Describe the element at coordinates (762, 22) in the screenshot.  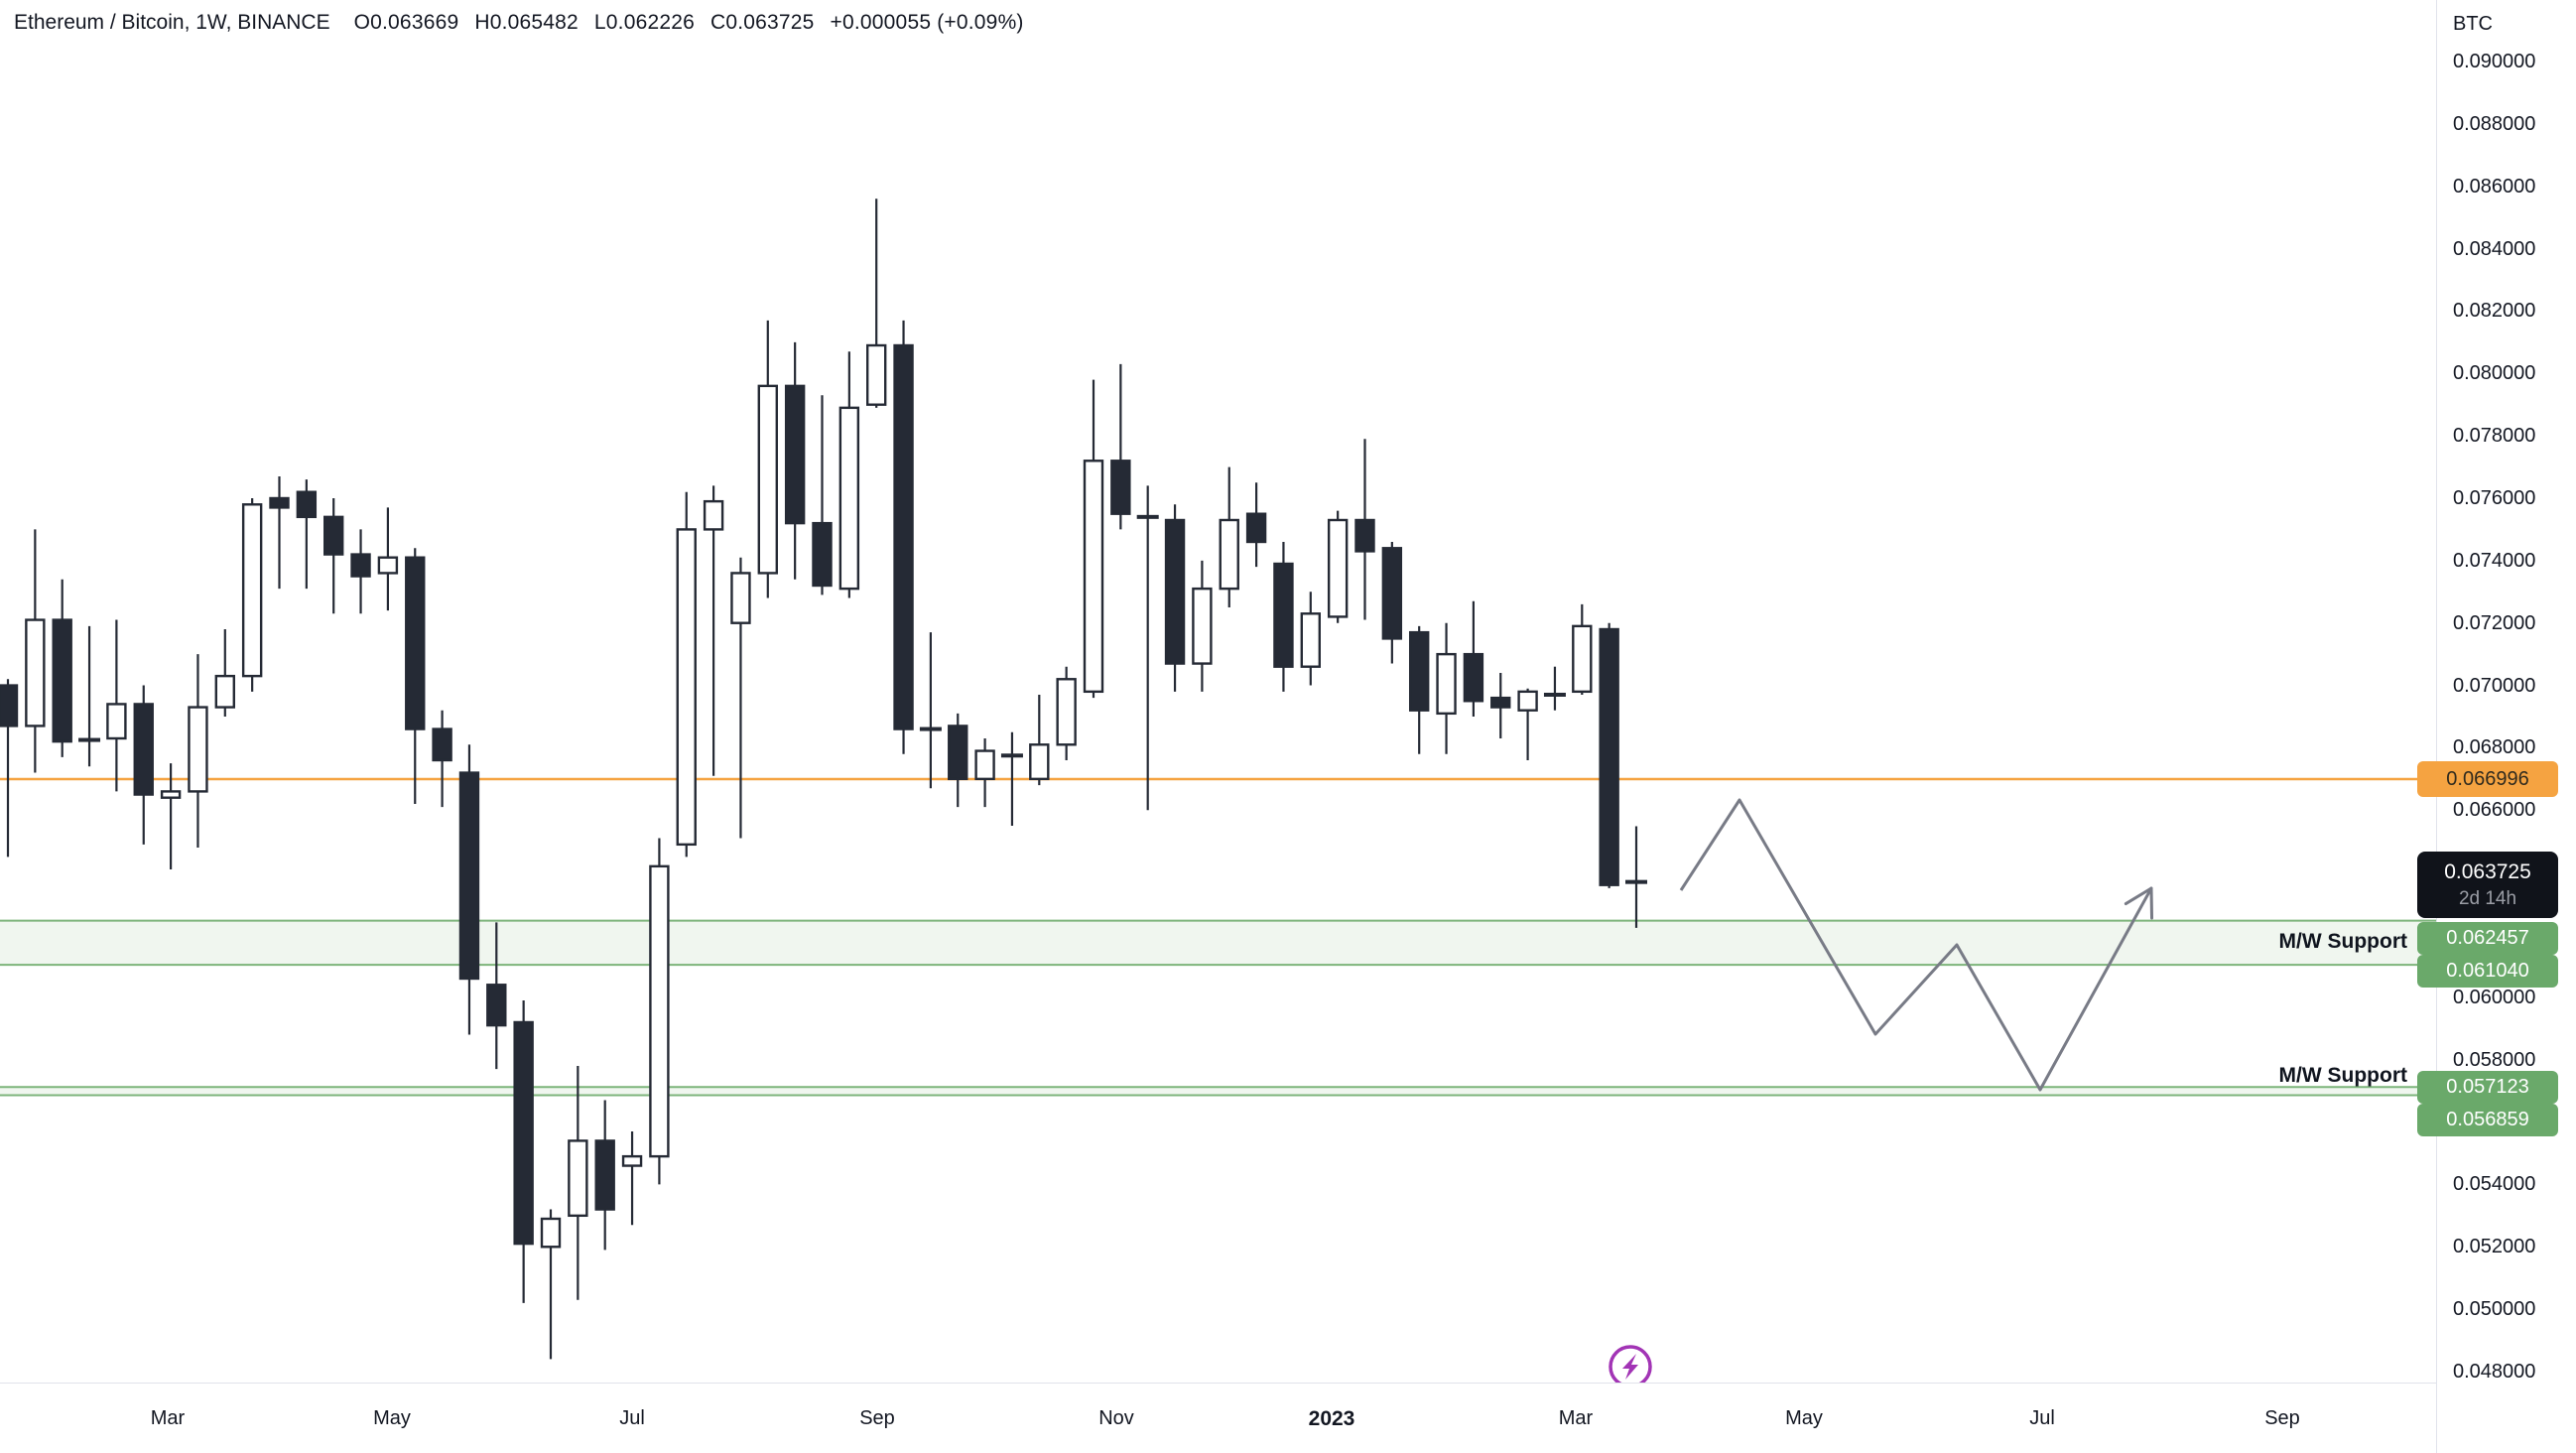
I see `ohlc-token: C0.063725` at that location.